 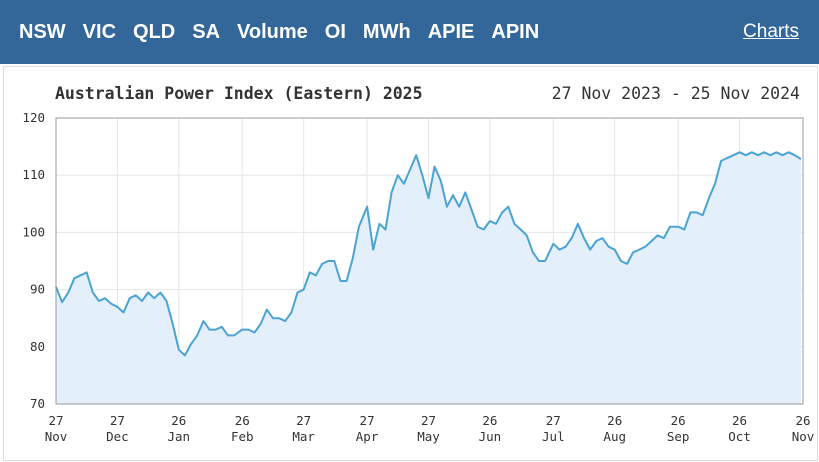 What do you see at coordinates (37, 346) in the screenshot?
I see `y-tick-label: 80` at bounding box center [37, 346].